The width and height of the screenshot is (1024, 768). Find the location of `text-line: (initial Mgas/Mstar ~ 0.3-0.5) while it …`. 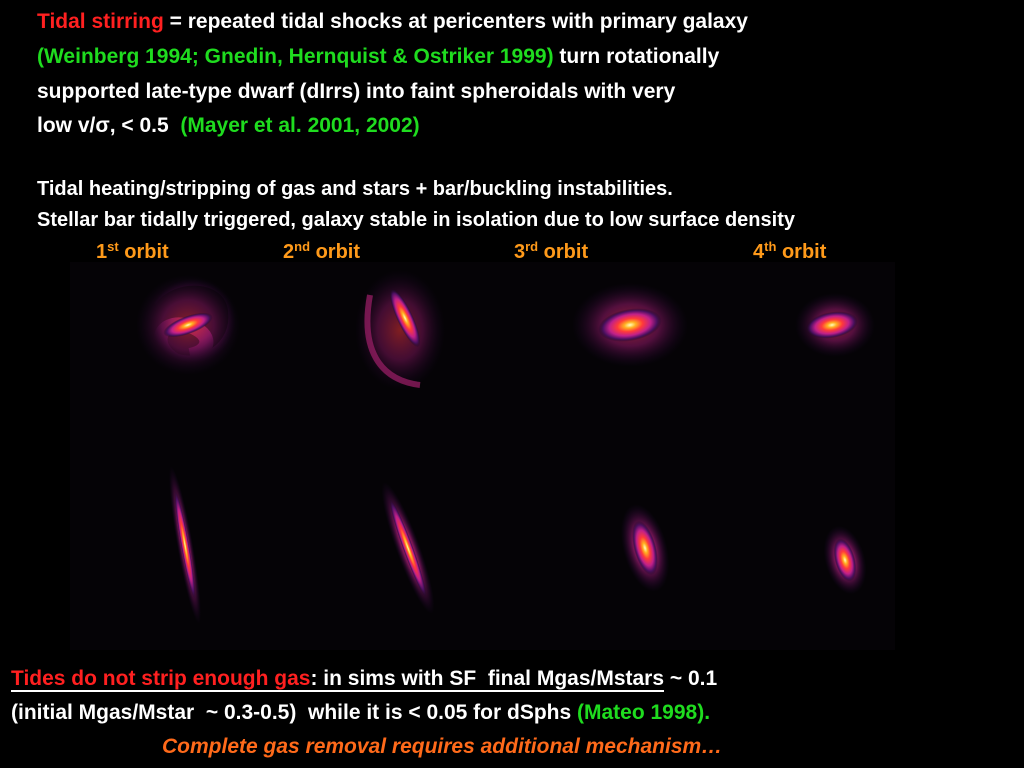

text-line: (initial Mgas/Mstar ~ 0.3-0.5) while it … is located at coordinates (360, 713).